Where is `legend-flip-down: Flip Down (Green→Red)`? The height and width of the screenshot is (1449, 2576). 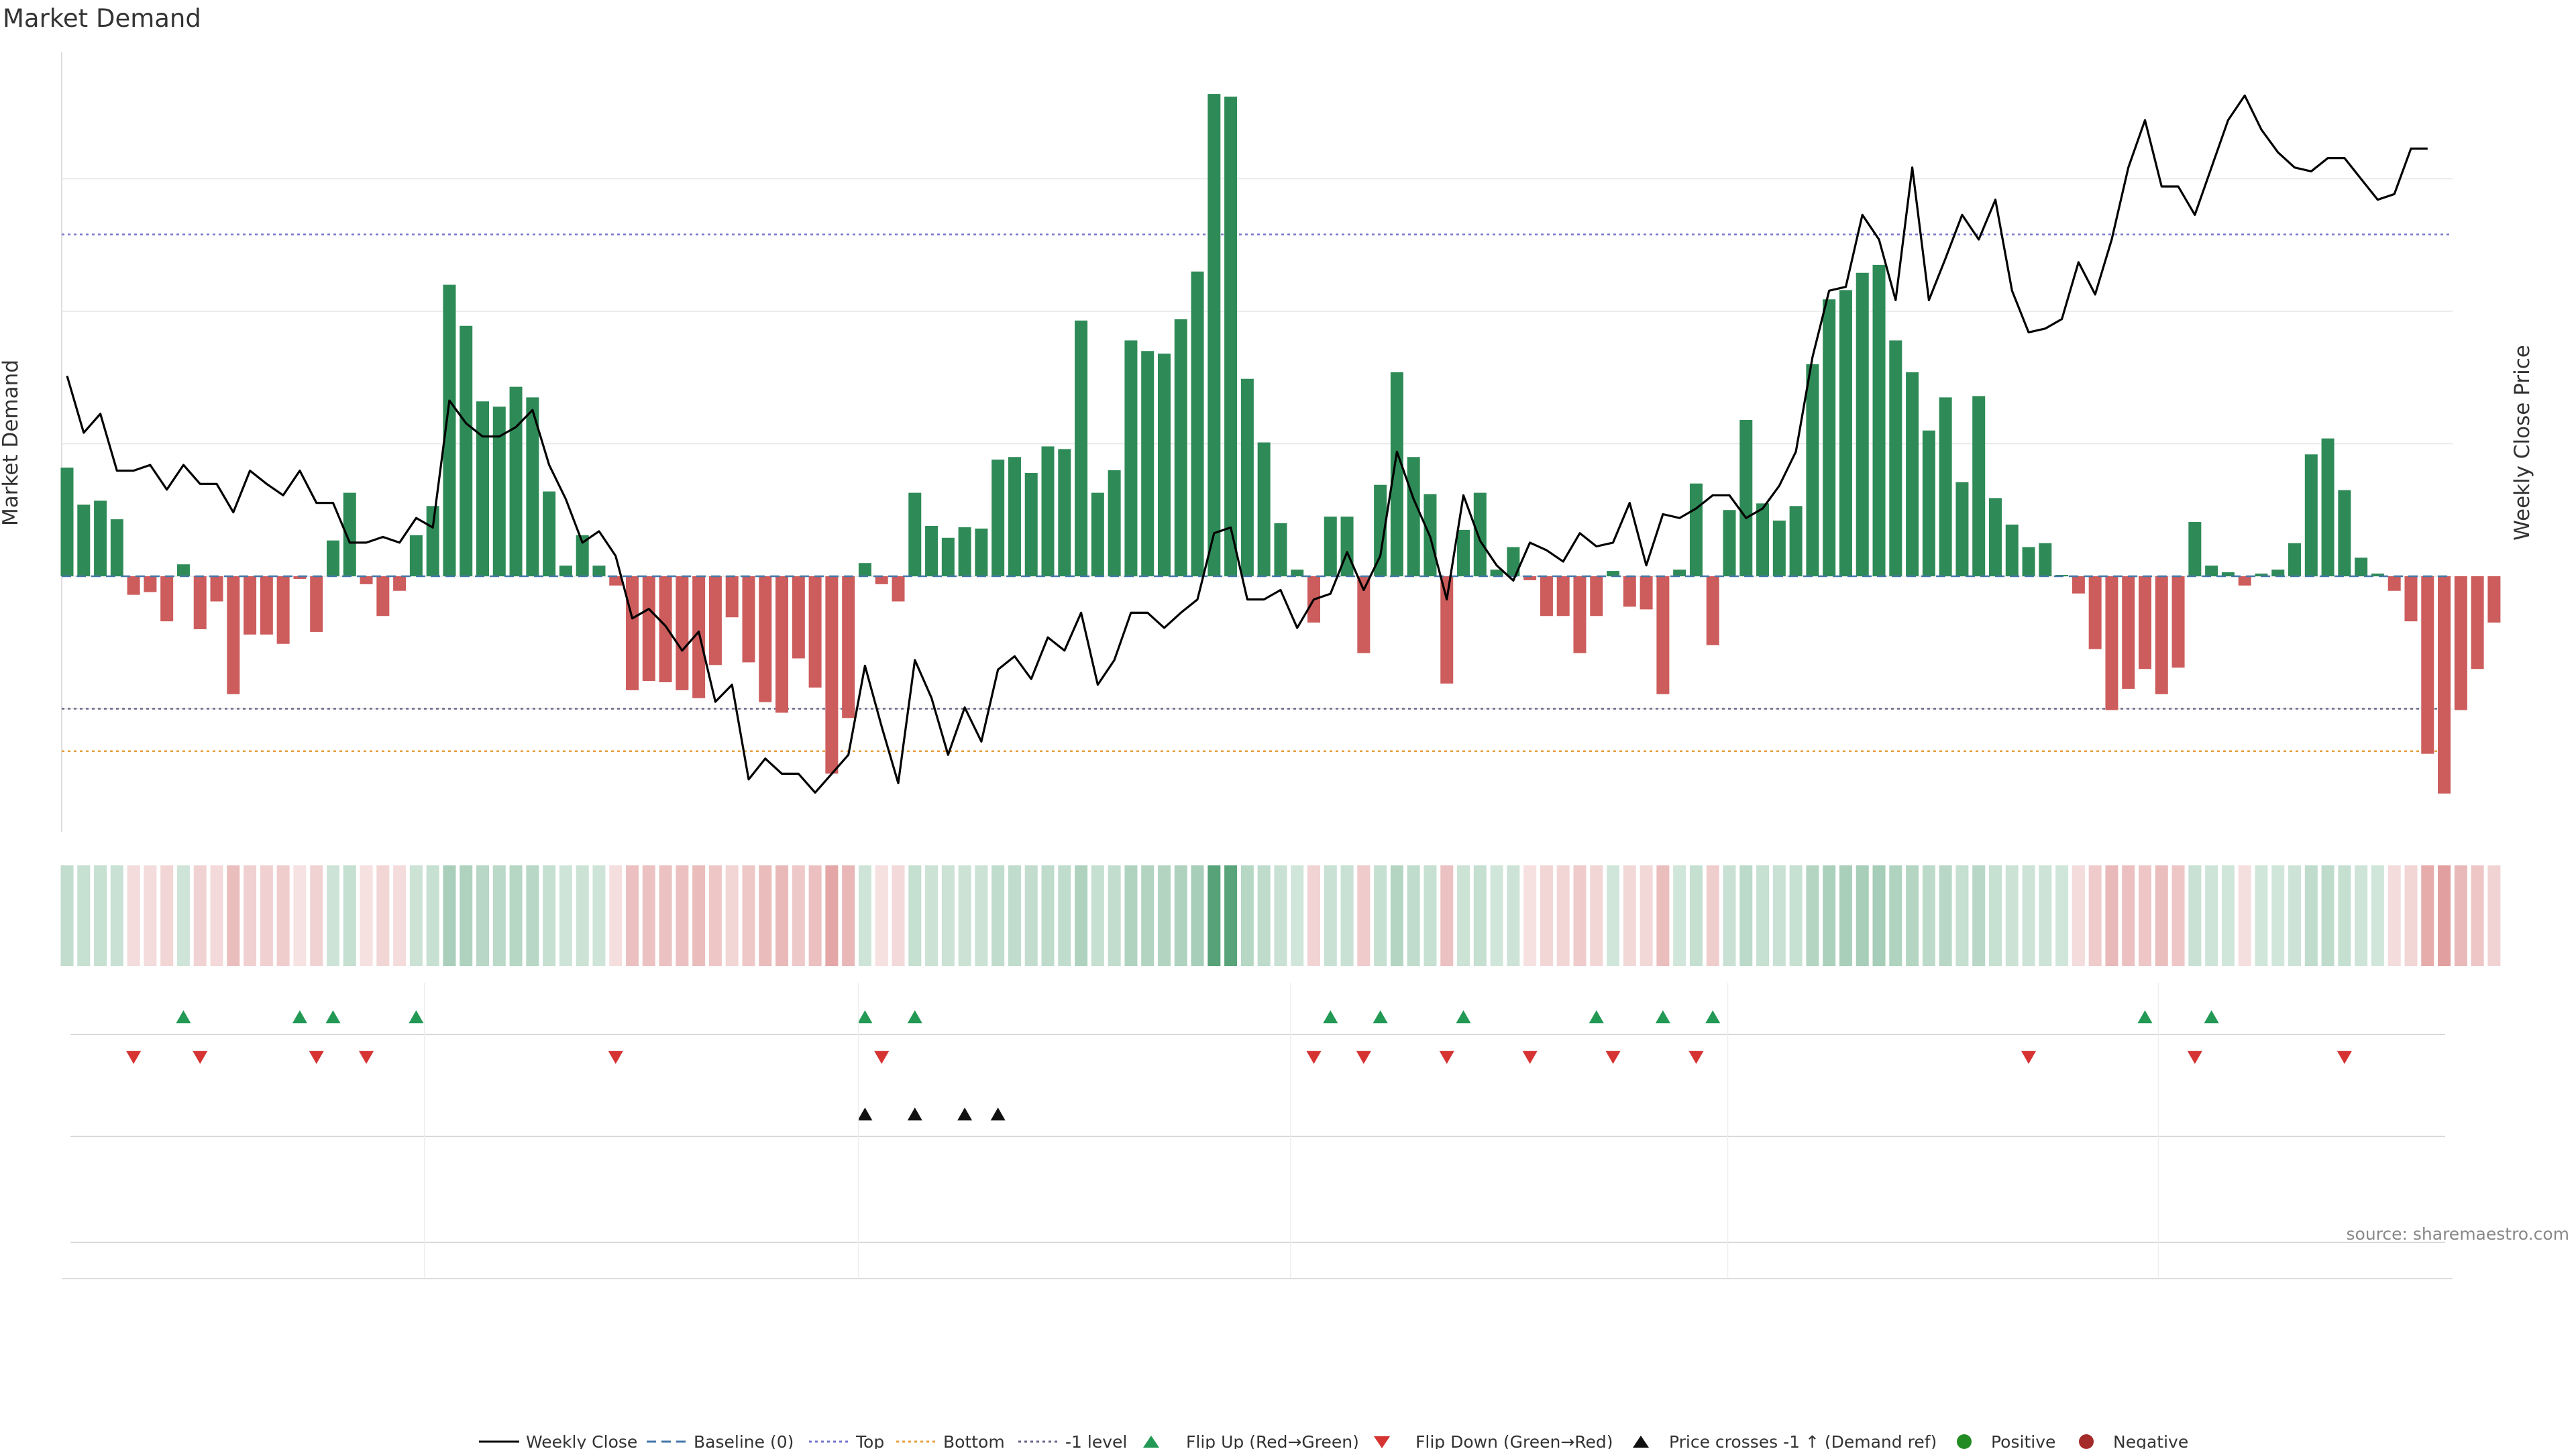 legend-flip-down: Flip Down (Green→Red) is located at coordinates (1493, 1440).